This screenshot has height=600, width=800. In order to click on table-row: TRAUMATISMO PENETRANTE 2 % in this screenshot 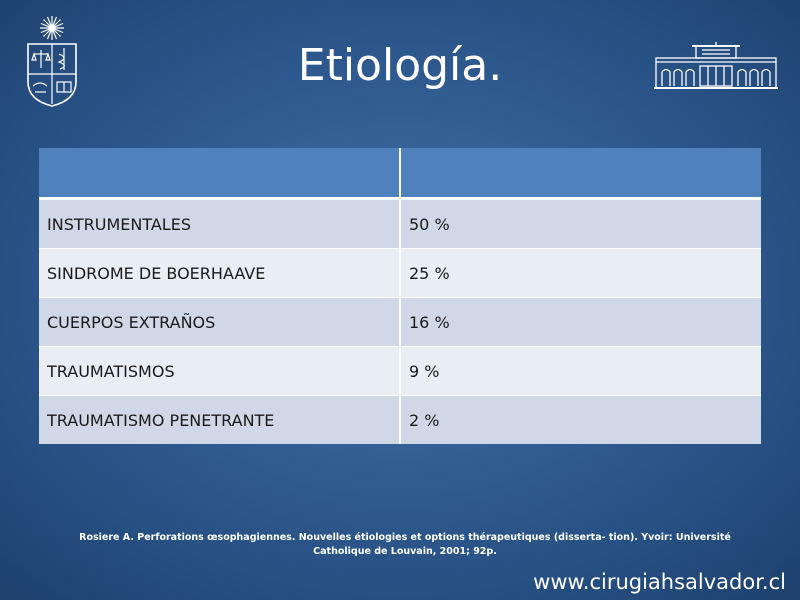, I will do `click(400, 419)`.